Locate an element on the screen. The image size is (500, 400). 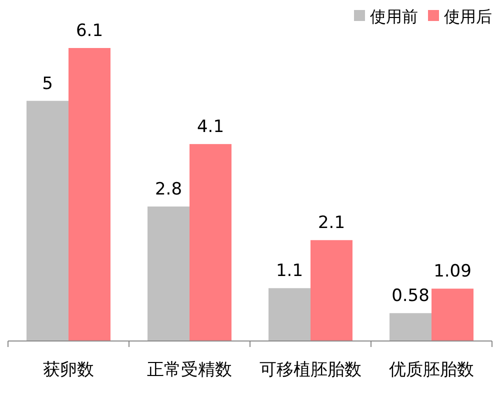
data-label: 6.1 is located at coordinates (90, 31).